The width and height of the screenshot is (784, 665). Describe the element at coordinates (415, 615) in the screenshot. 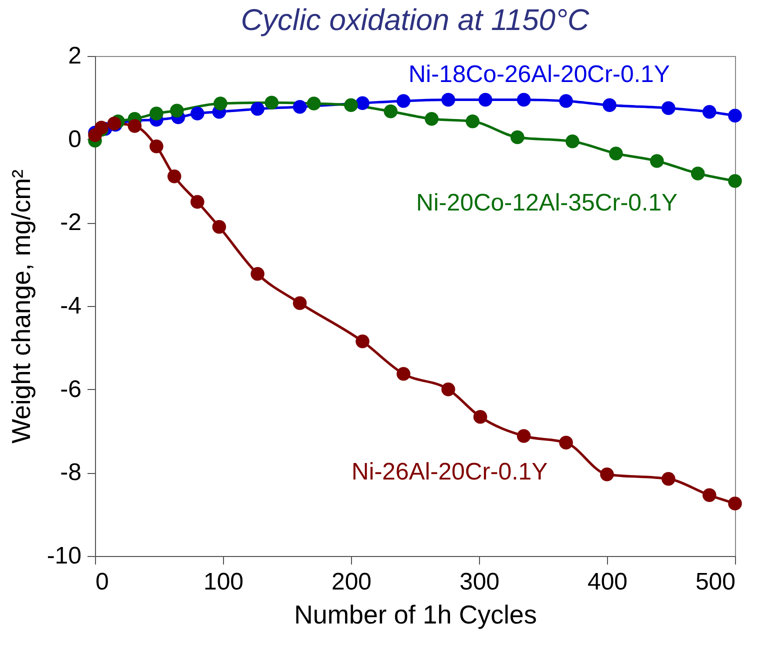

I see `x-axis-title: Number of 1h Cycles` at that location.